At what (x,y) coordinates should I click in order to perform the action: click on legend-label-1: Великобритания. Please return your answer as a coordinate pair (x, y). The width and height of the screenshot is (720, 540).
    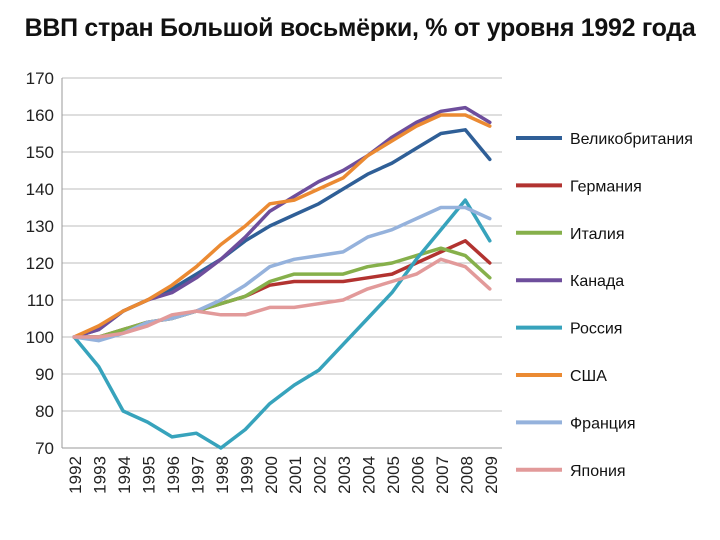
    Looking at the image, I should click on (631, 139).